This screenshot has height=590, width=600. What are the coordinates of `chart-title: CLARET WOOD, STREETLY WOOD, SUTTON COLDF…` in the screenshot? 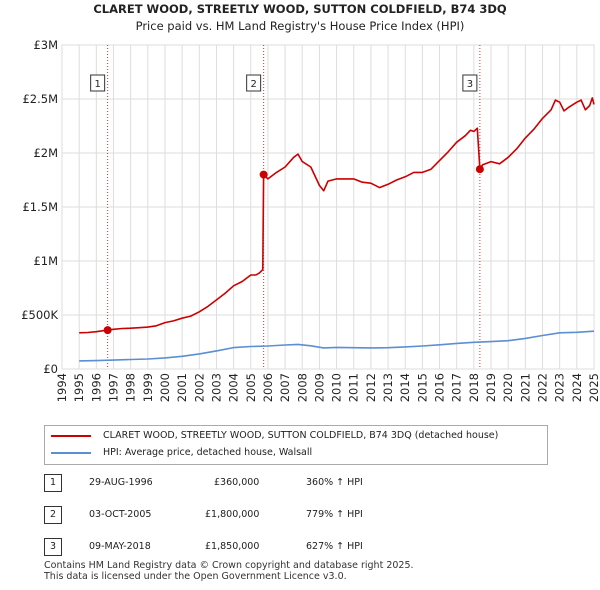 It's located at (300, 9).